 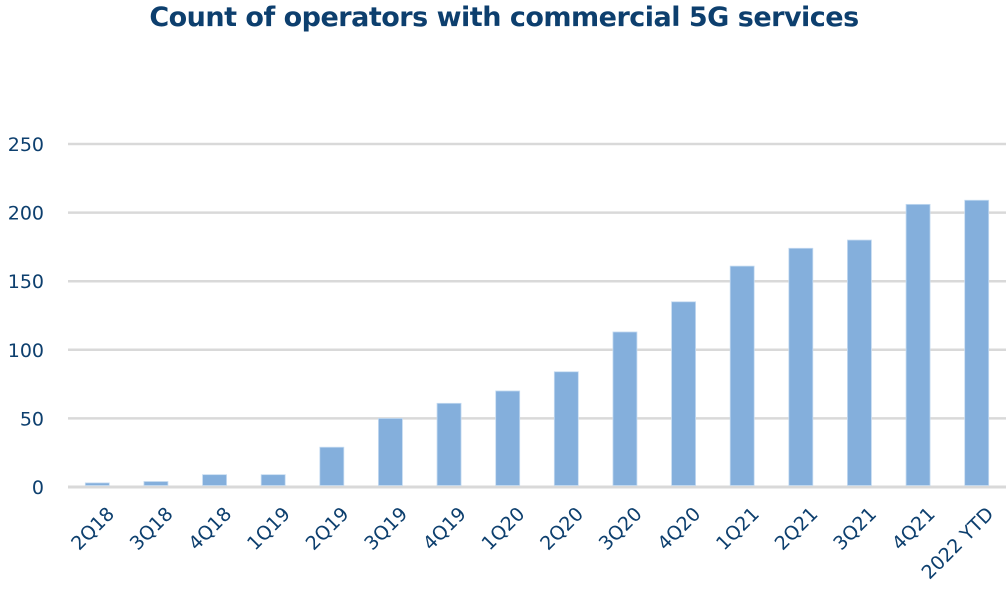 I want to click on x-tick-label: 1Q20, so click(x=504, y=529).